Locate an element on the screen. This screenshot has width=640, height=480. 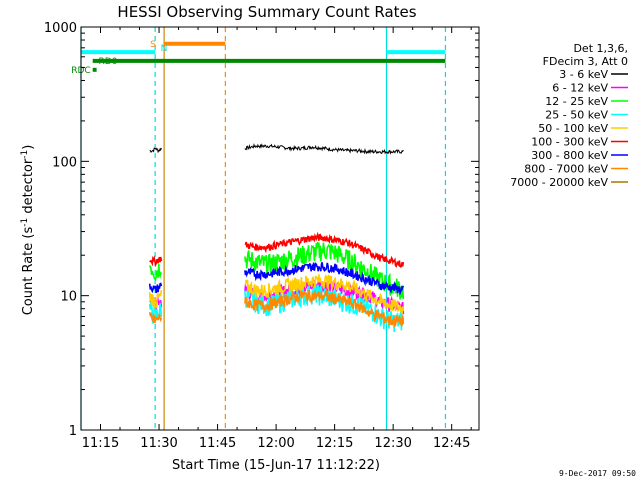
legend-header-1: FDecim 3, Att 0 is located at coordinates (585, 61).